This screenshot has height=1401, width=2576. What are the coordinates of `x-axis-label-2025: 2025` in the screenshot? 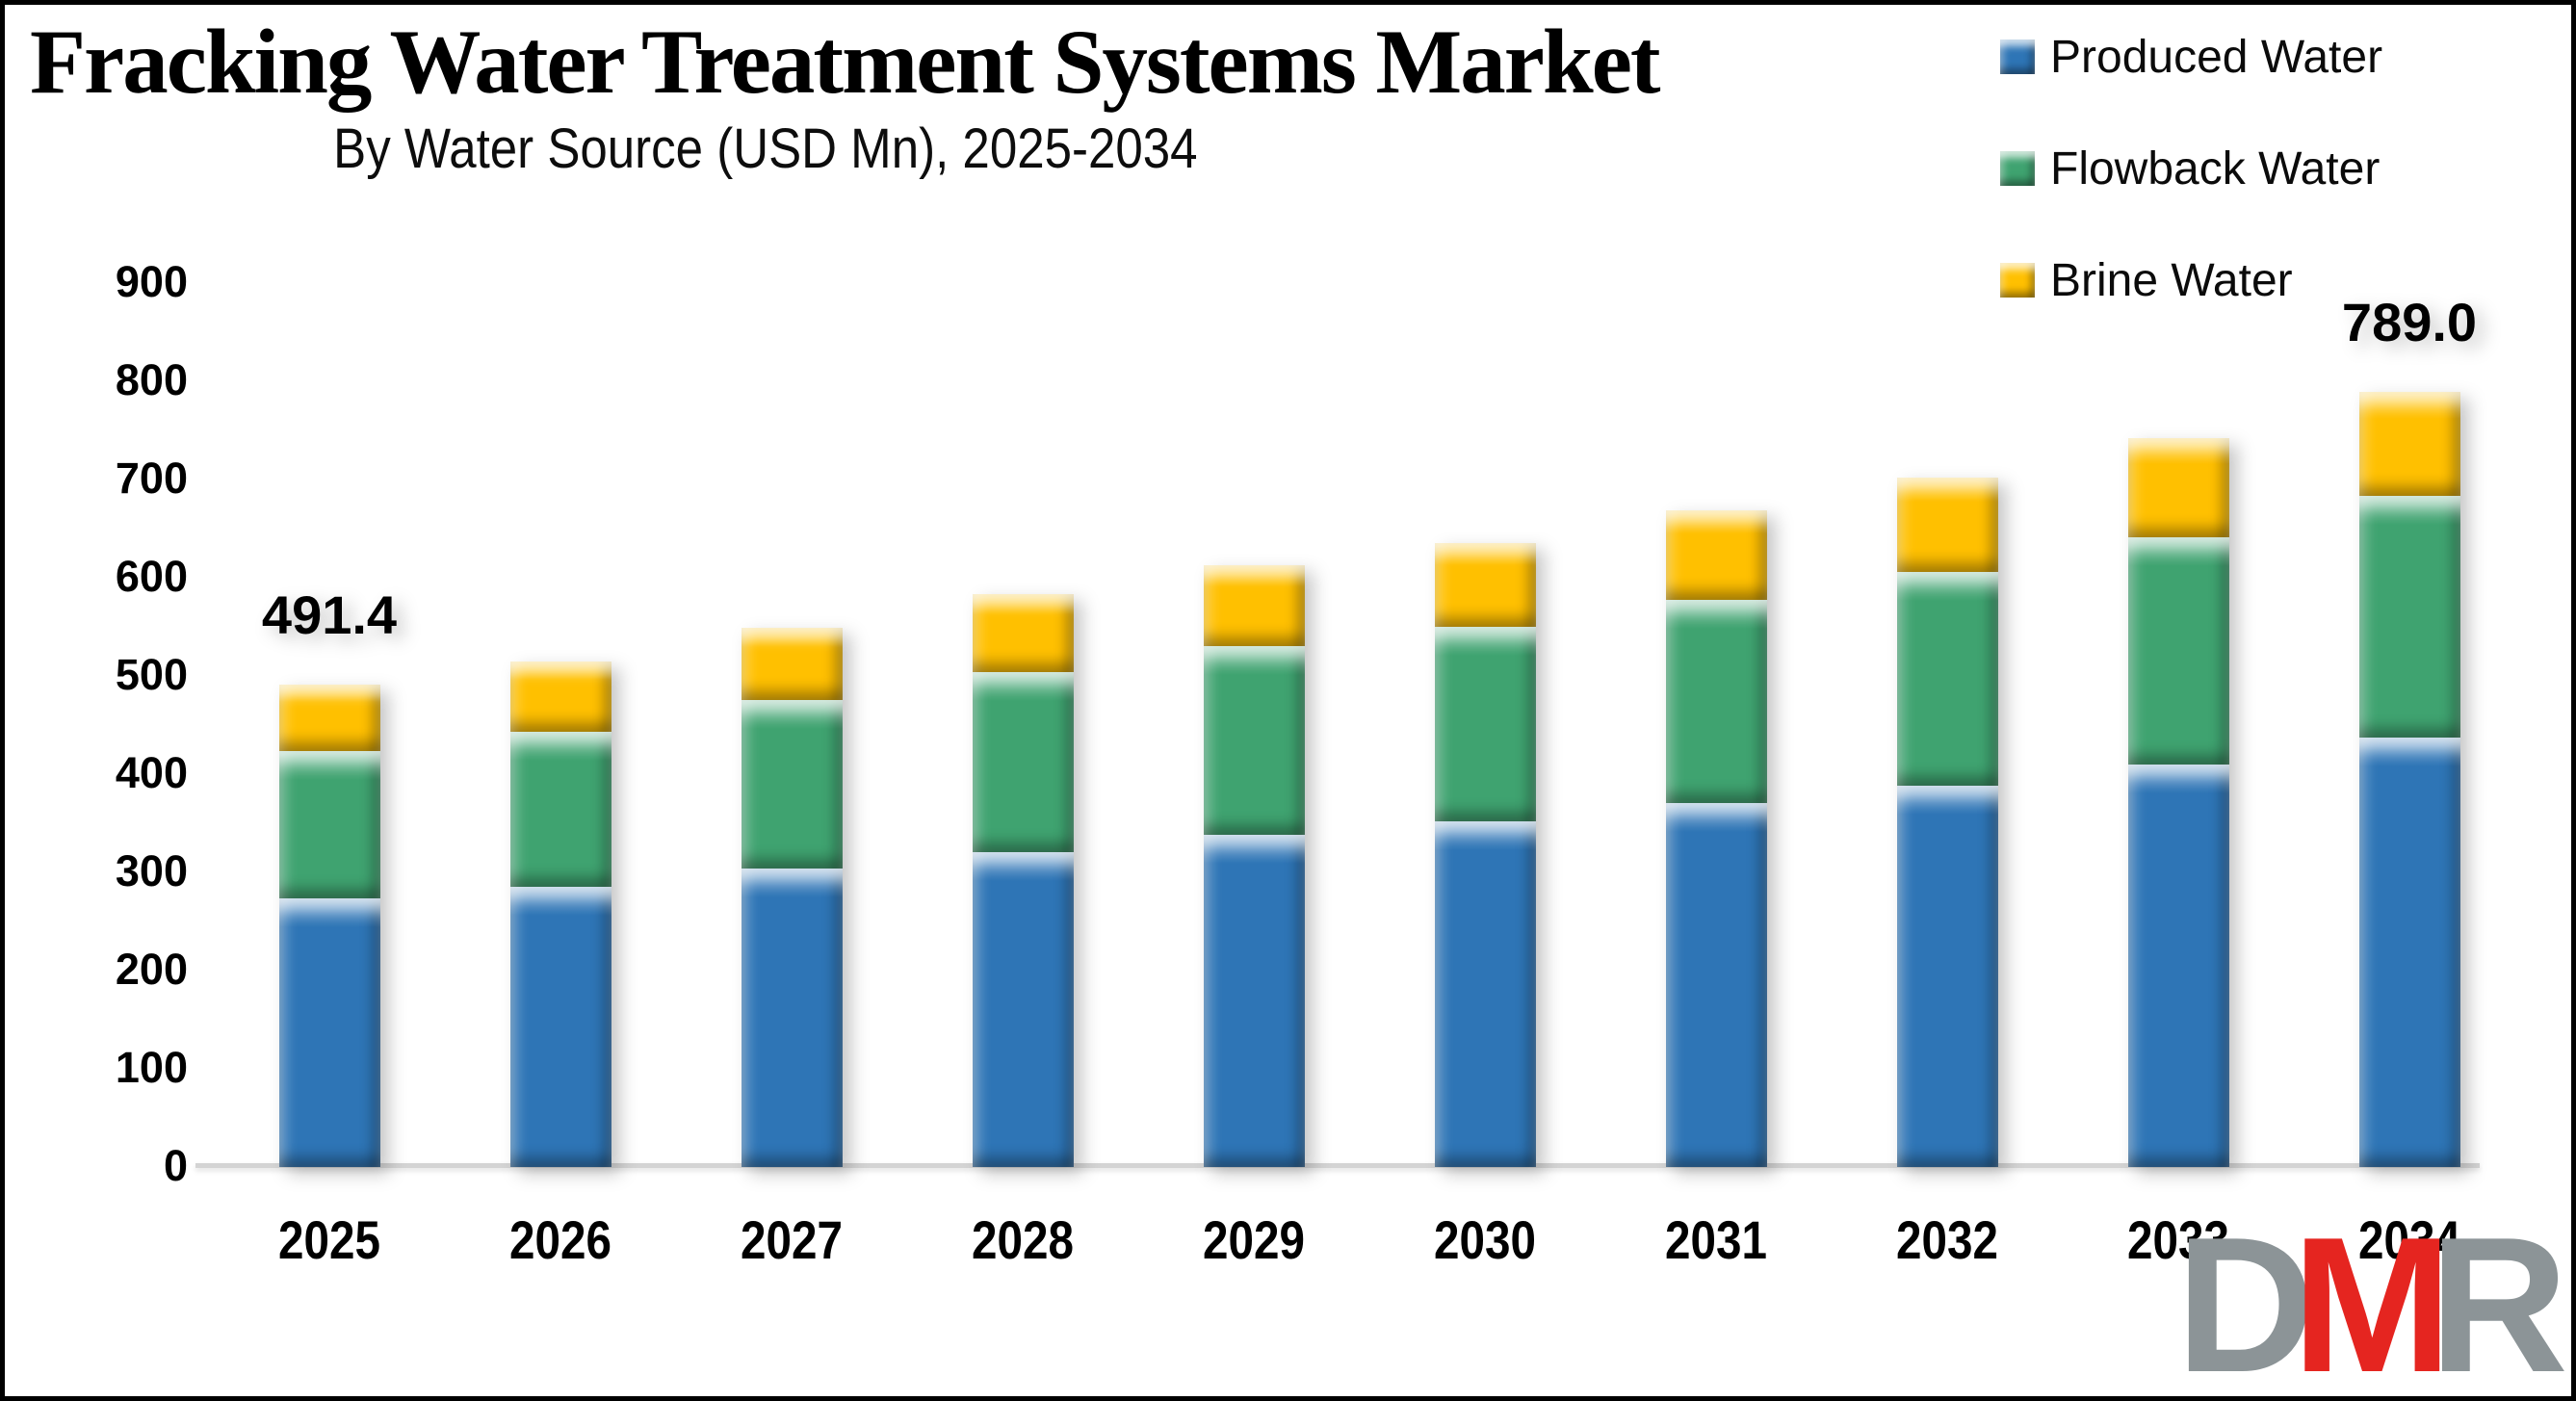 It's located at (329, 1239).